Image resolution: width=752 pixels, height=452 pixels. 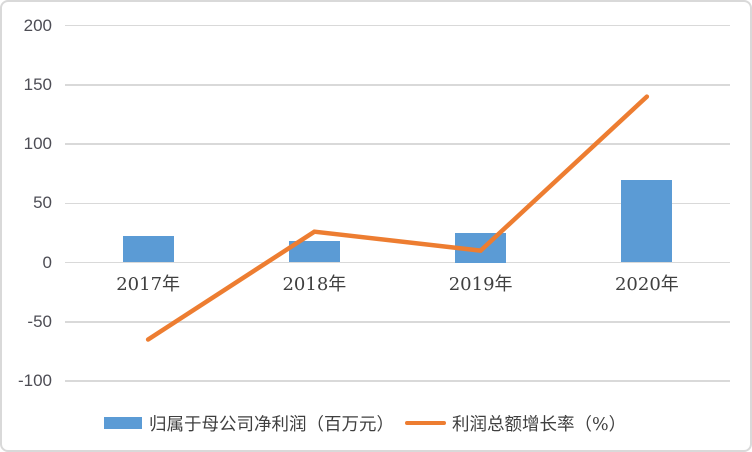 I want to click on legend: 归属于母公司净利润（百万元） 利润总额增长率（%）, so click(x=365, y=423).